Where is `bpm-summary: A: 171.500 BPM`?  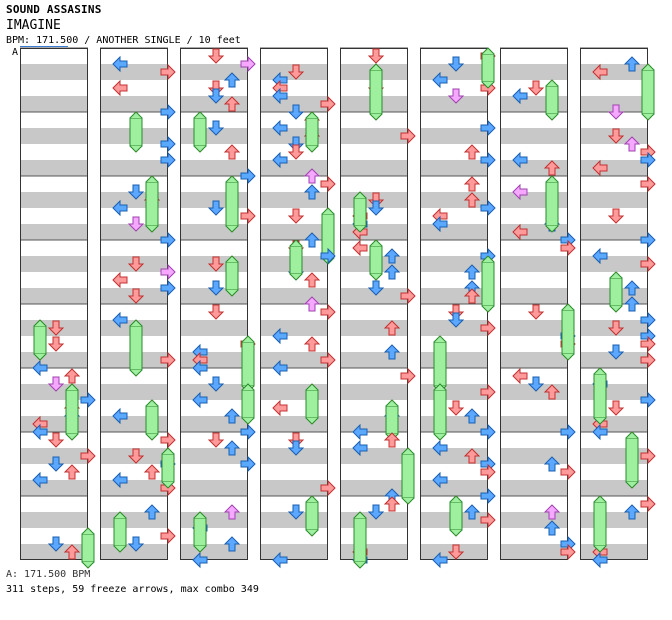 bpm-summary: A: 171.500 BPM is located at coordinates (48, 574).